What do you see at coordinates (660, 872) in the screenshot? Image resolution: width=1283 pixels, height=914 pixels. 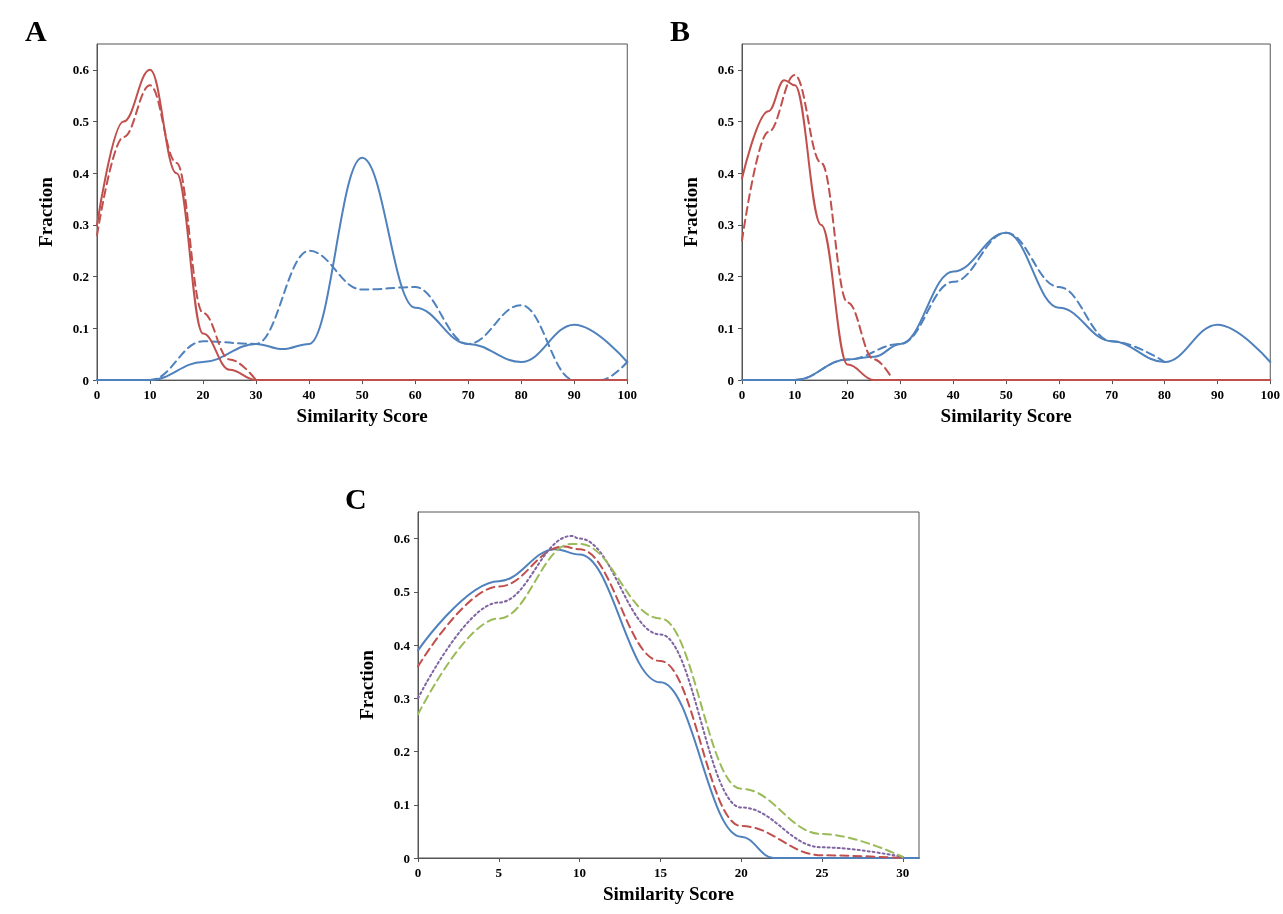 I see `x-tick-label: 15` at bounding box center [660, 872].